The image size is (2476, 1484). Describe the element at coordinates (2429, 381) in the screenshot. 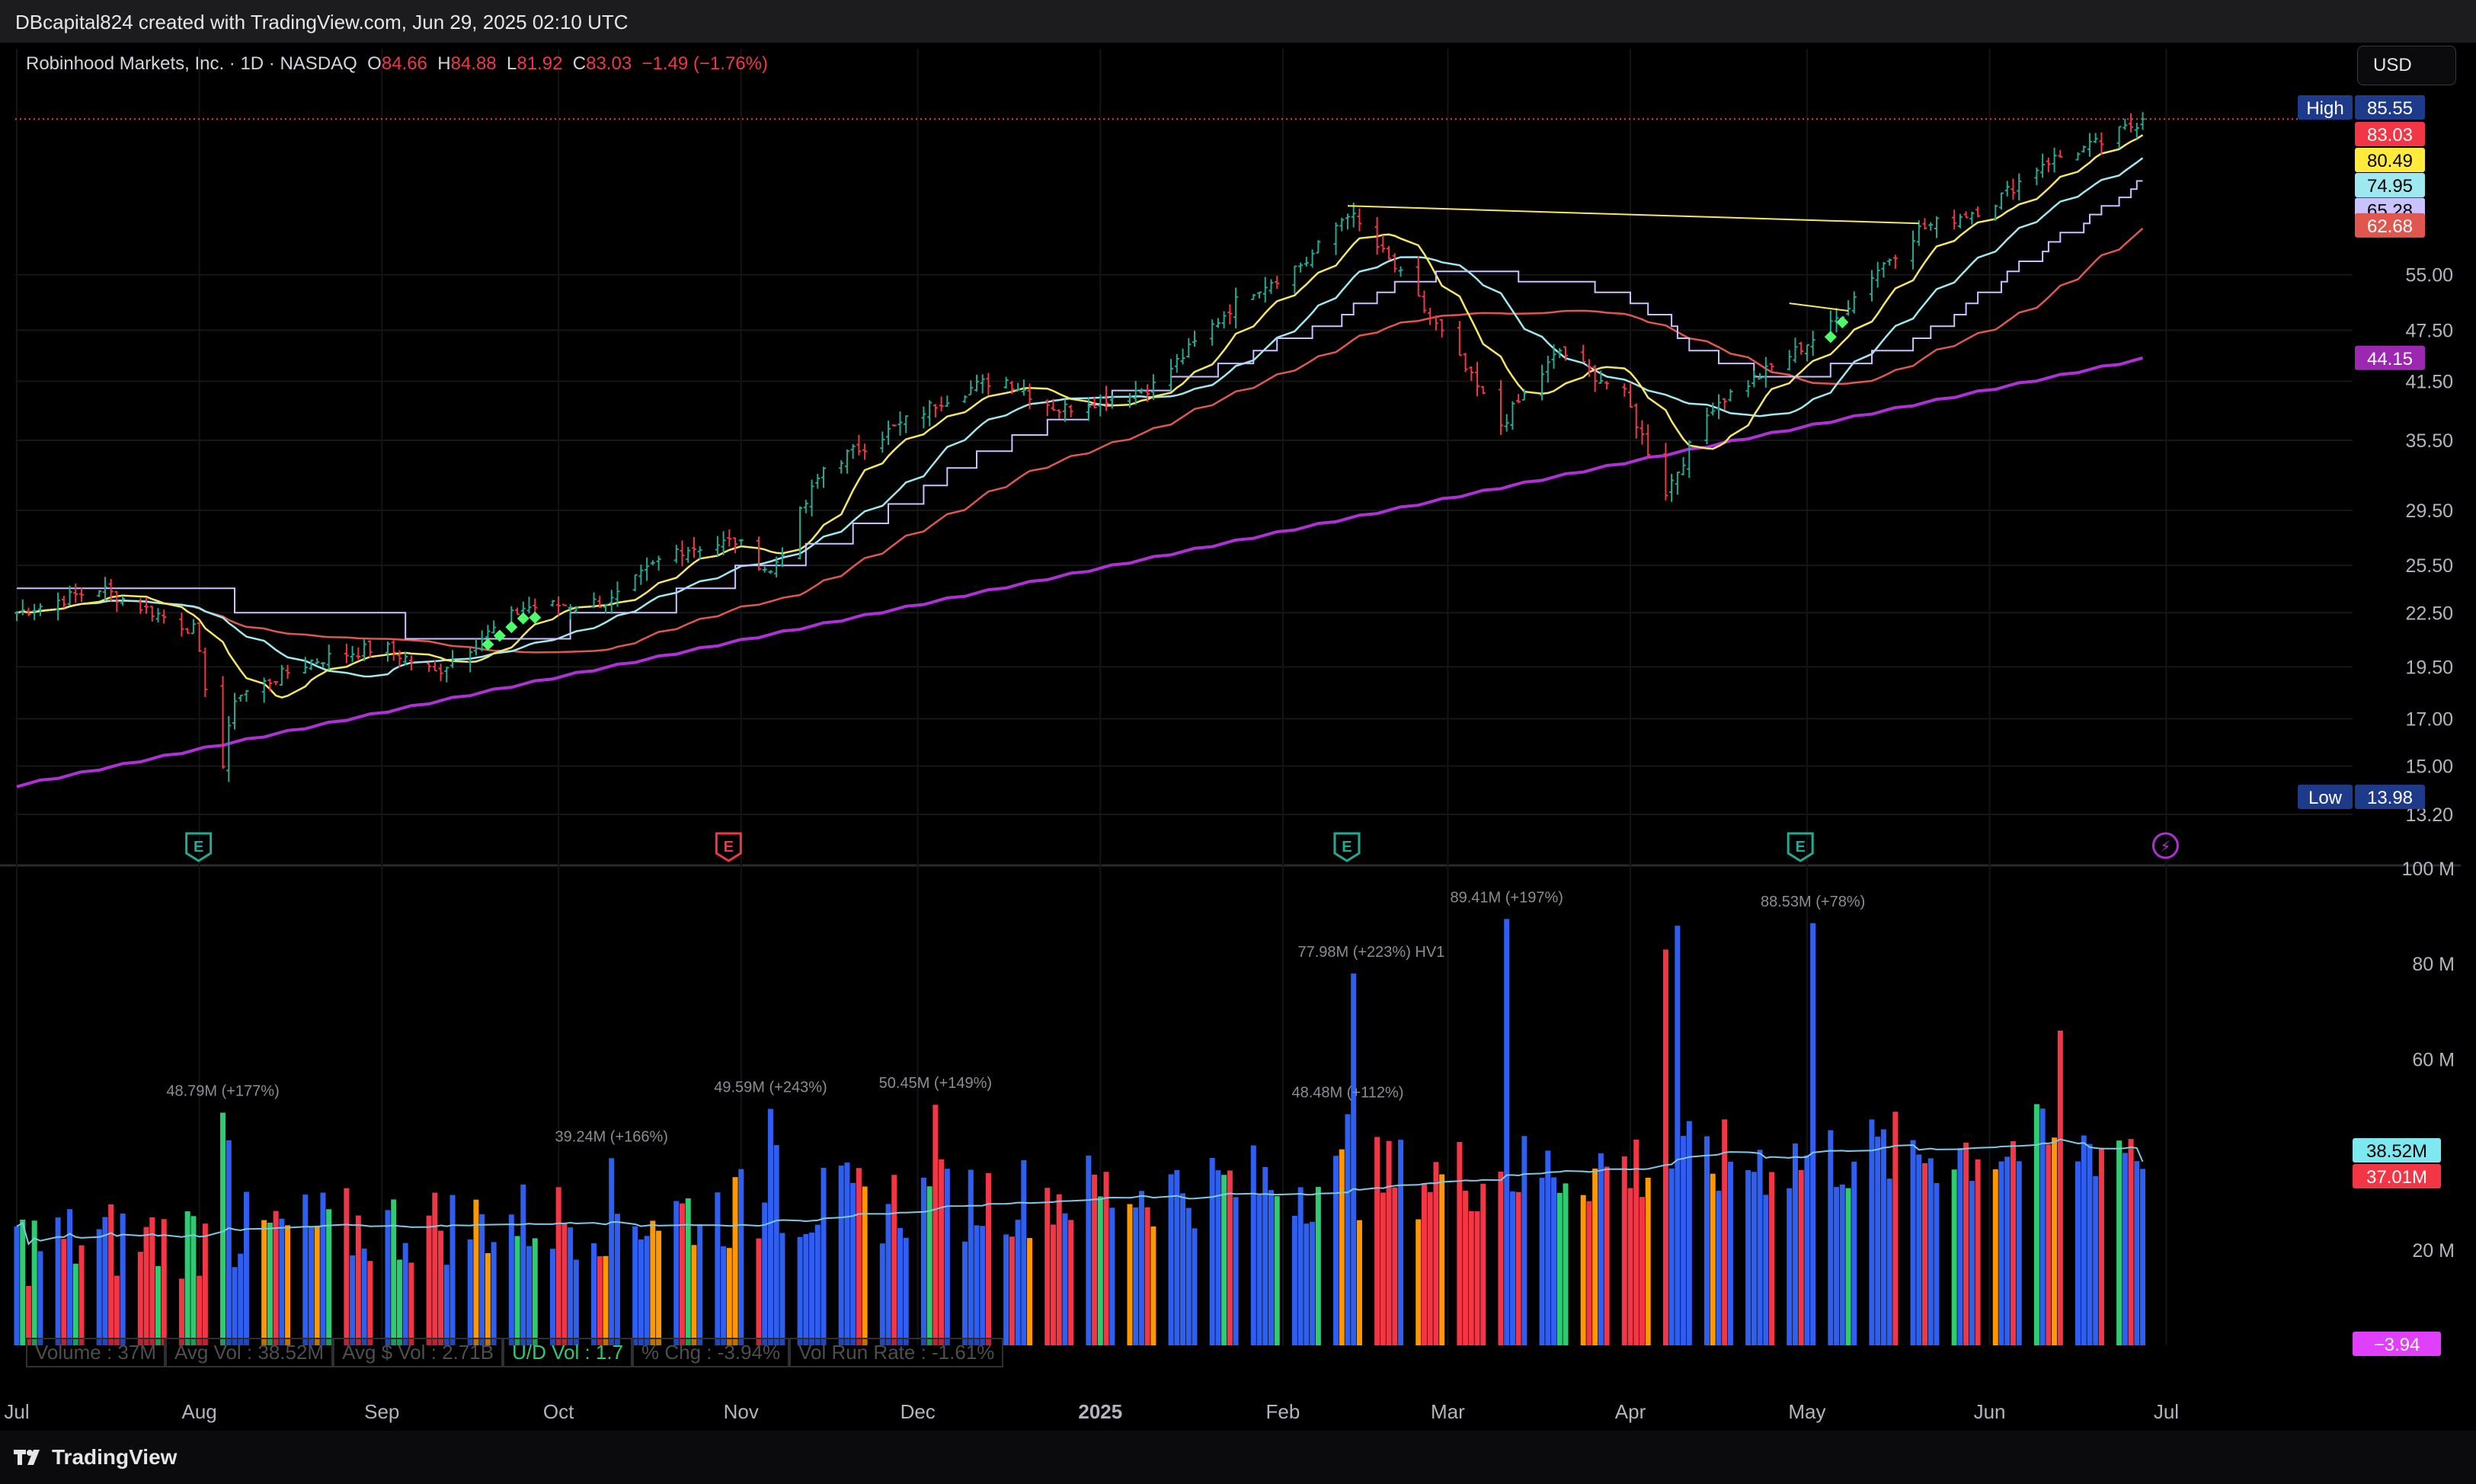

I see `price-tick-label: 41.50` at that location.